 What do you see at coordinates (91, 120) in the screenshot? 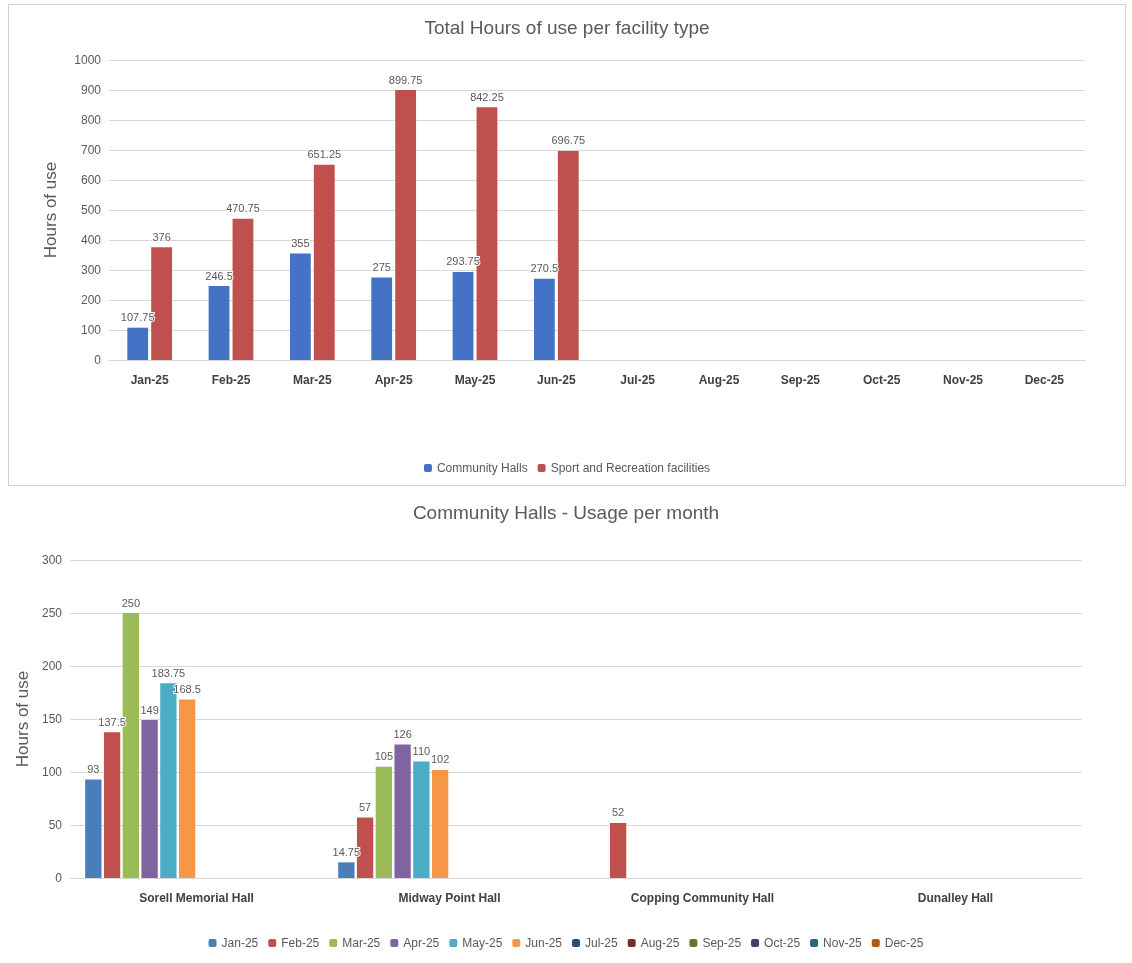
I see `y-tick-label: 800` at bounding box center [91, 120].